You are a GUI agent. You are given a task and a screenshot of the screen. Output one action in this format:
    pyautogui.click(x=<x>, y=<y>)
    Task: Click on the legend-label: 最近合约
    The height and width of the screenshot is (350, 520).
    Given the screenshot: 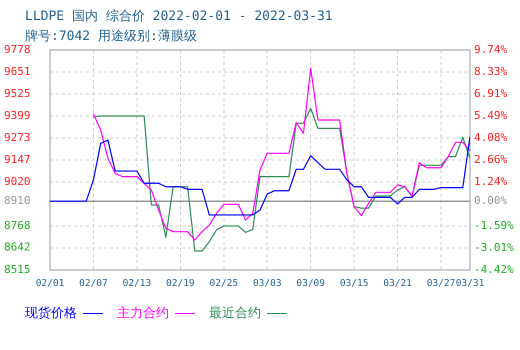 What is the action you would take?
    pyautogui.click(x=235, y=313)
    